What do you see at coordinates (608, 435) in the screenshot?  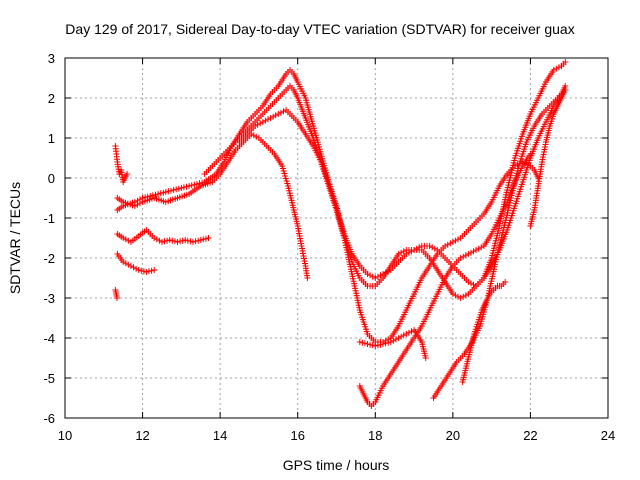 I see `x-tick-label: 24` at bounding box center [608, 435].